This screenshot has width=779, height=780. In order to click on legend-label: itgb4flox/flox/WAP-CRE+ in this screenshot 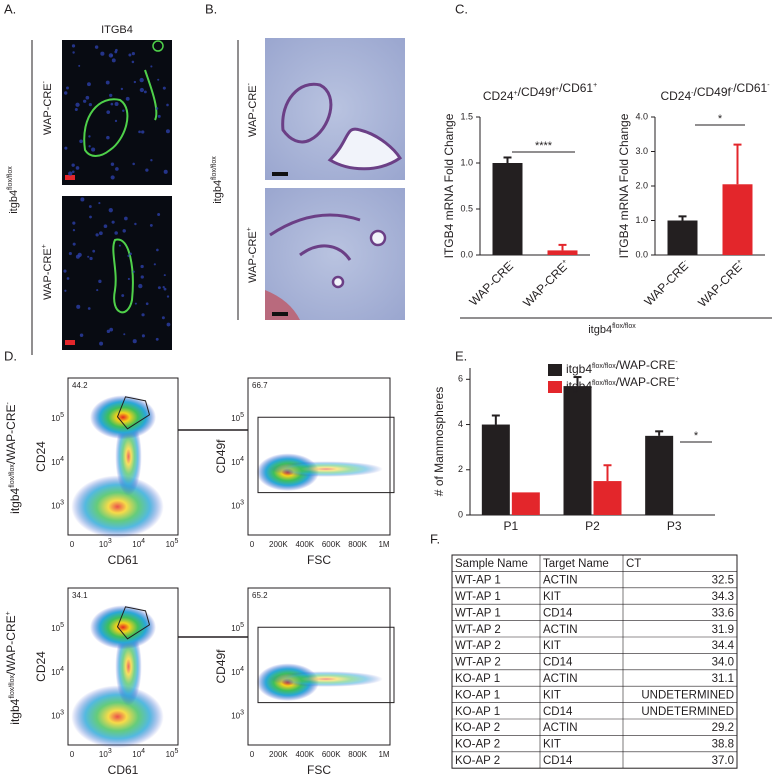, I will do `click(622, 384)`.